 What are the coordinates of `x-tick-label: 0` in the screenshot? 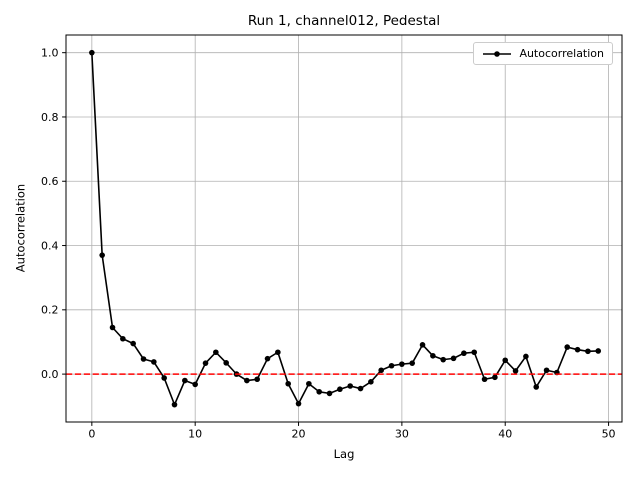 It's located at (91, 434).